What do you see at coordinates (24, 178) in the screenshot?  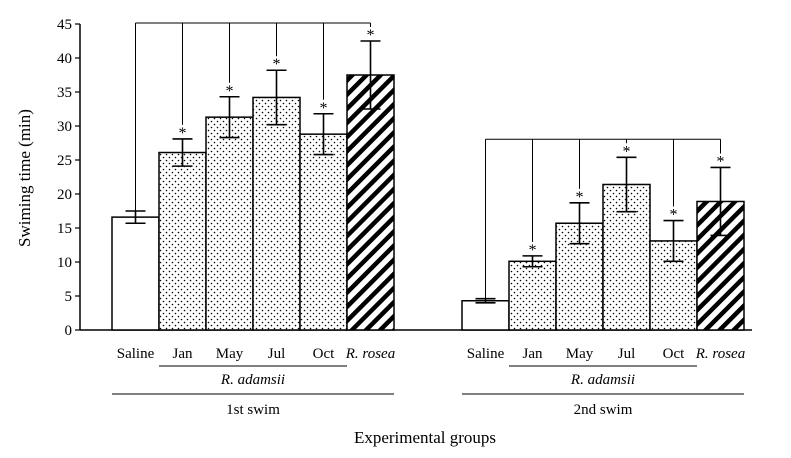 I see `y-axis-title: Swiming time (min)` at bounding box center [24, 178].